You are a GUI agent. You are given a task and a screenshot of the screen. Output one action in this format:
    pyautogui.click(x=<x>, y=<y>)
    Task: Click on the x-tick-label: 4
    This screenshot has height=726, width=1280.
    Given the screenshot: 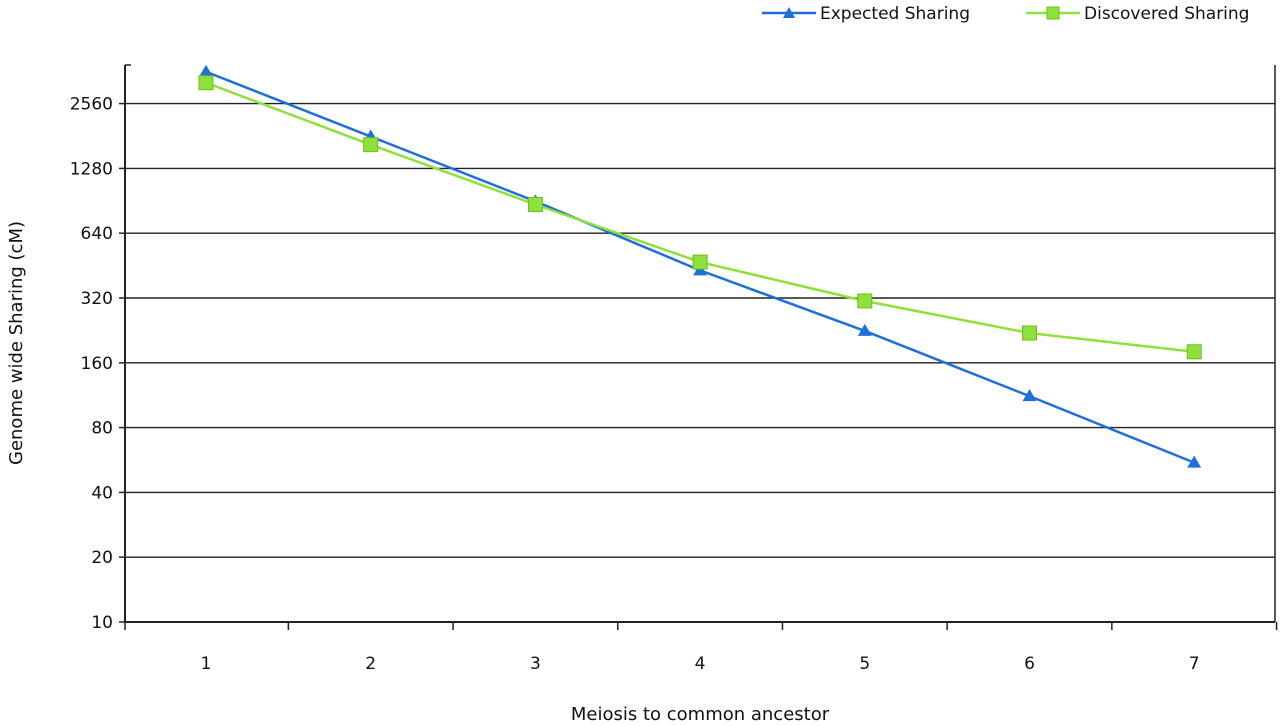 What is the action you would take?
    pyautogui.click(x=700, y=664)
    